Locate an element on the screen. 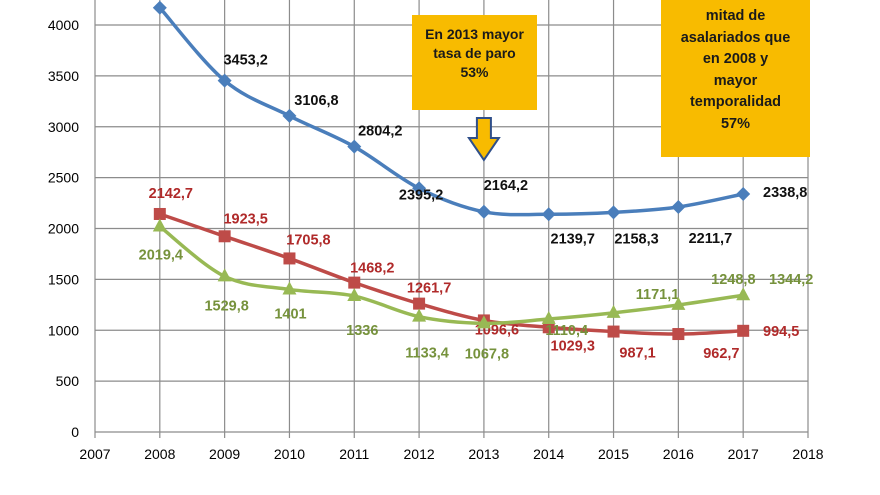  data-label: 1133,4 is located at coordinates (427, 354).